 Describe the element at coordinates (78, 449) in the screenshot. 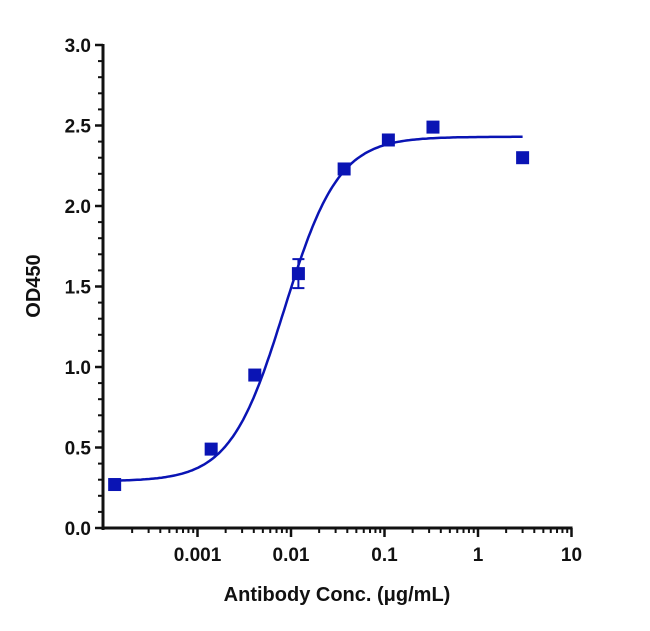

I see `y-tick-label: 0.5` at that location.